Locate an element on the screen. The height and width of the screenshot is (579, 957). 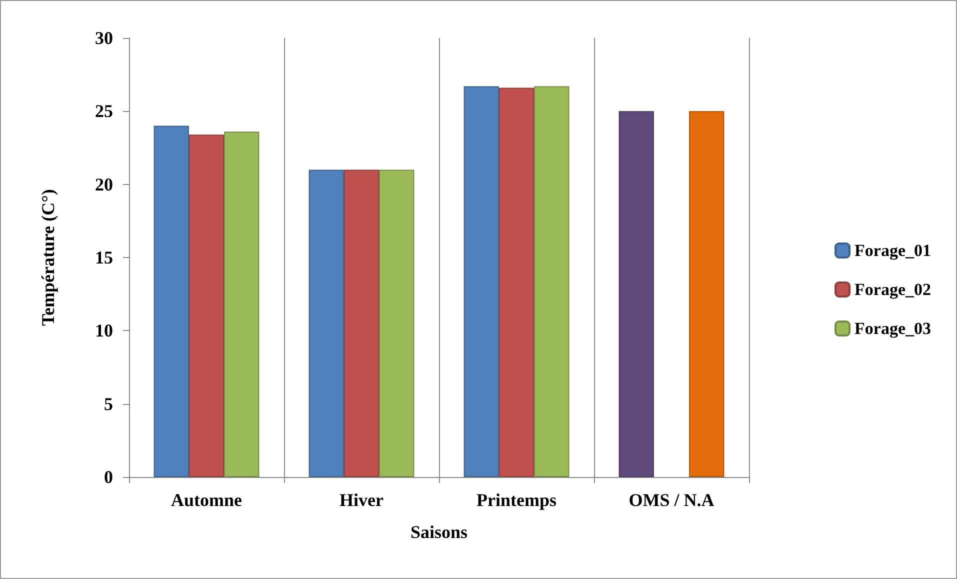
legend-label: Forage_03 is located at coordinates (893, 328).